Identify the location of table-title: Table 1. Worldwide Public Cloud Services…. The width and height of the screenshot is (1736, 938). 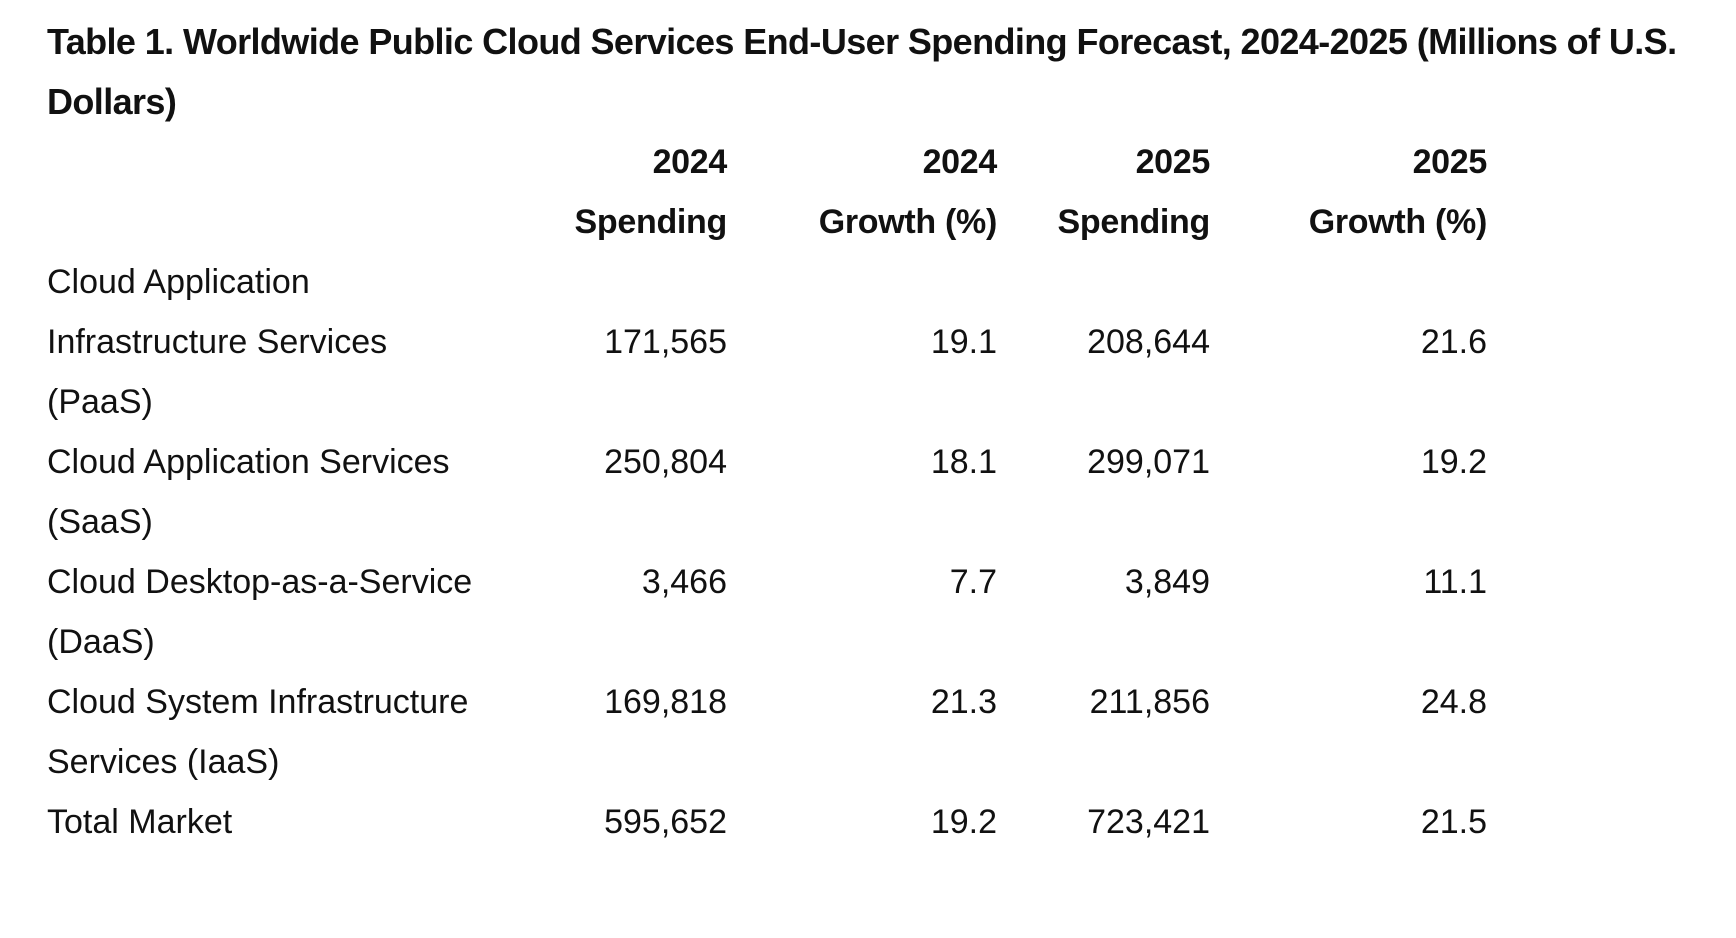
(862, 71).